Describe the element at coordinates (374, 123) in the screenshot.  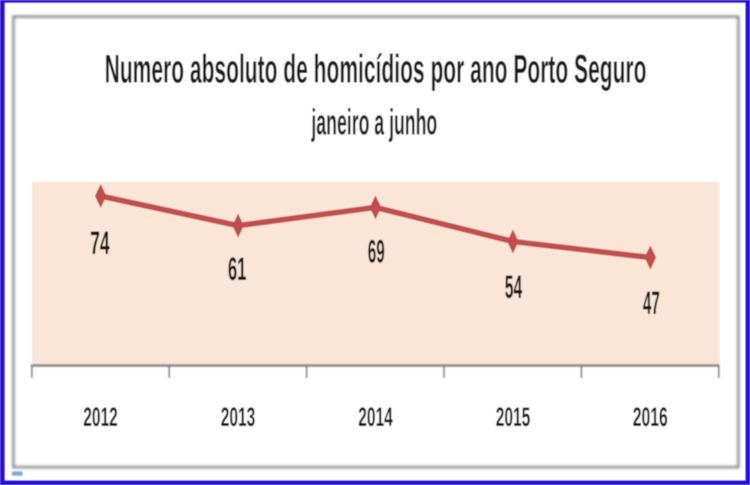
I see `svg-text: janeiro a junho` at that location.